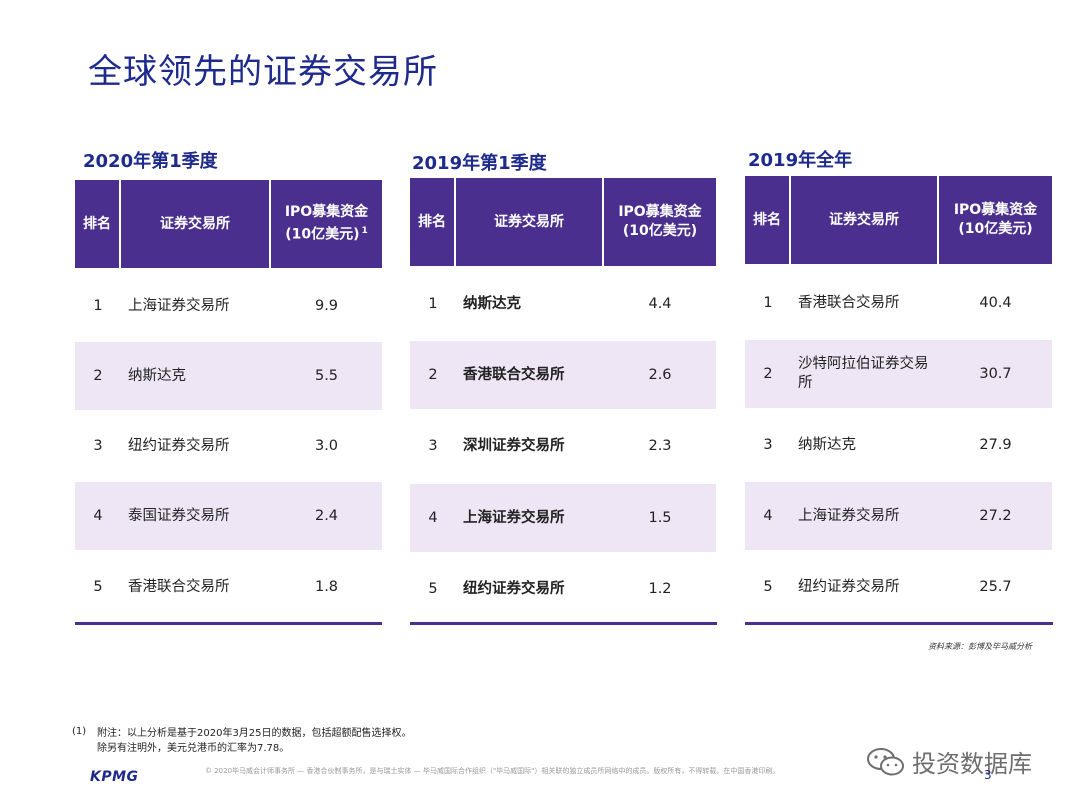 This screenshot has height=810, width=1080. I want to click on table-row: 5 纽约证券交易所 1.2, so click(563, 589).